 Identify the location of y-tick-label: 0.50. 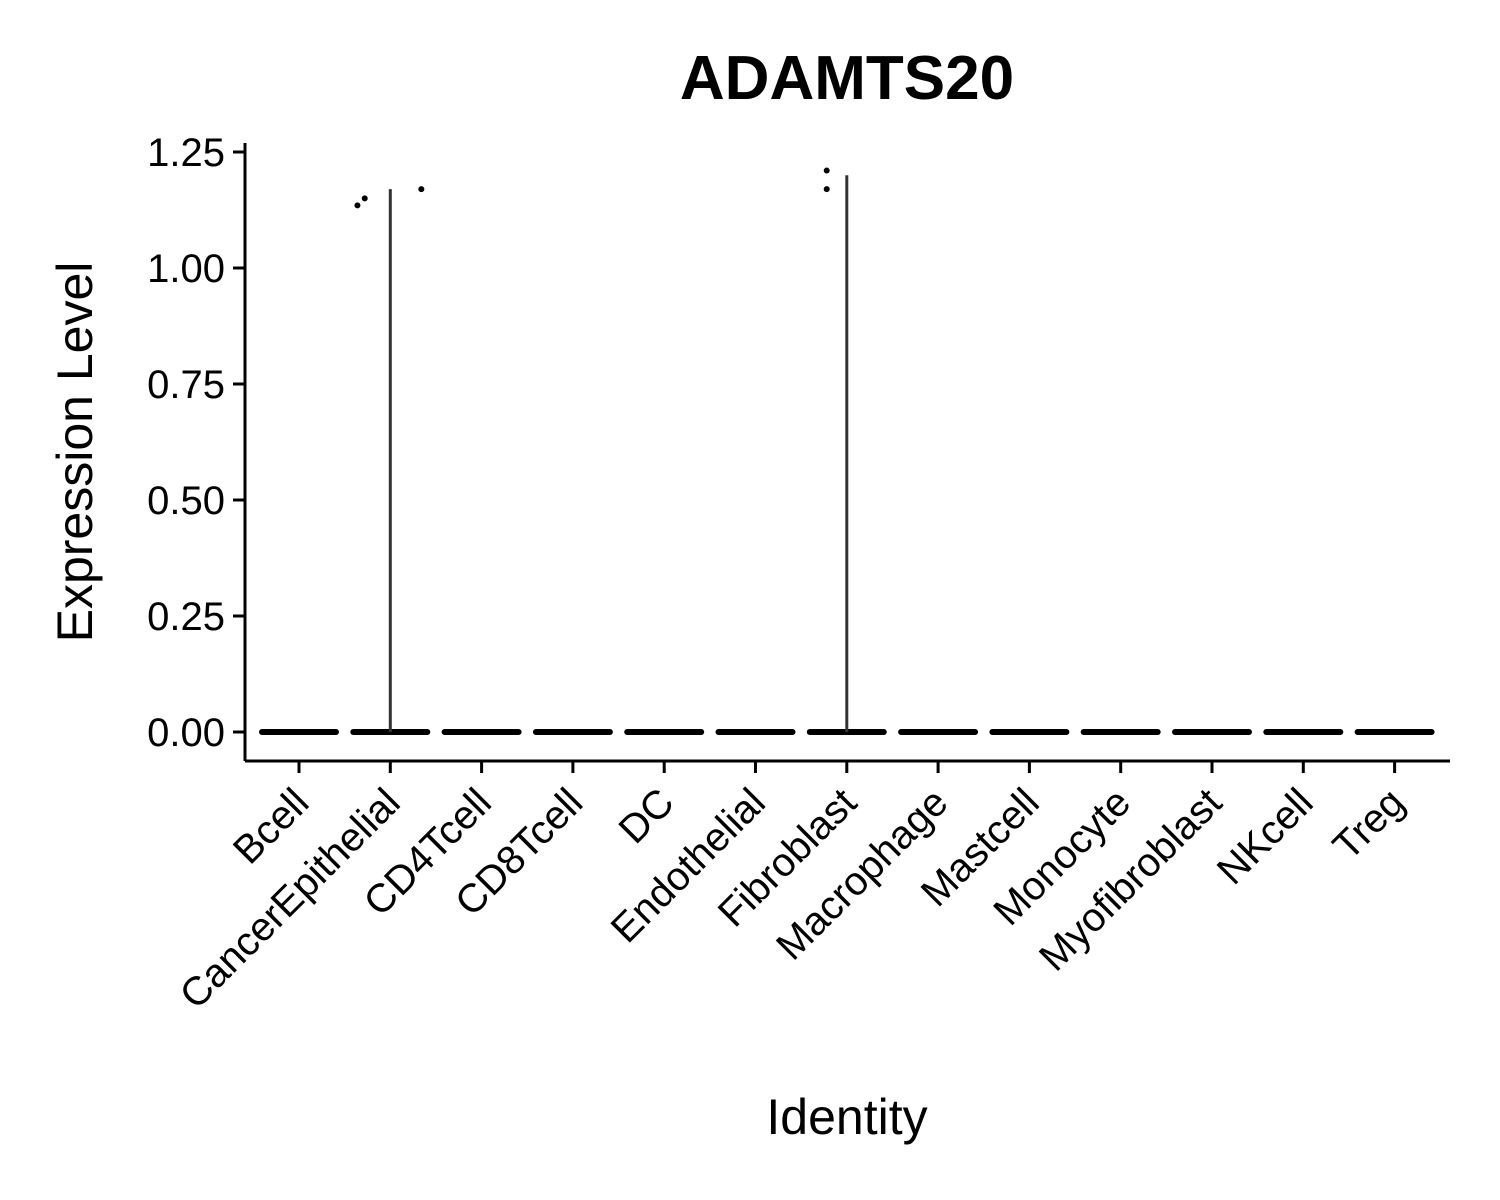
(186, 501).